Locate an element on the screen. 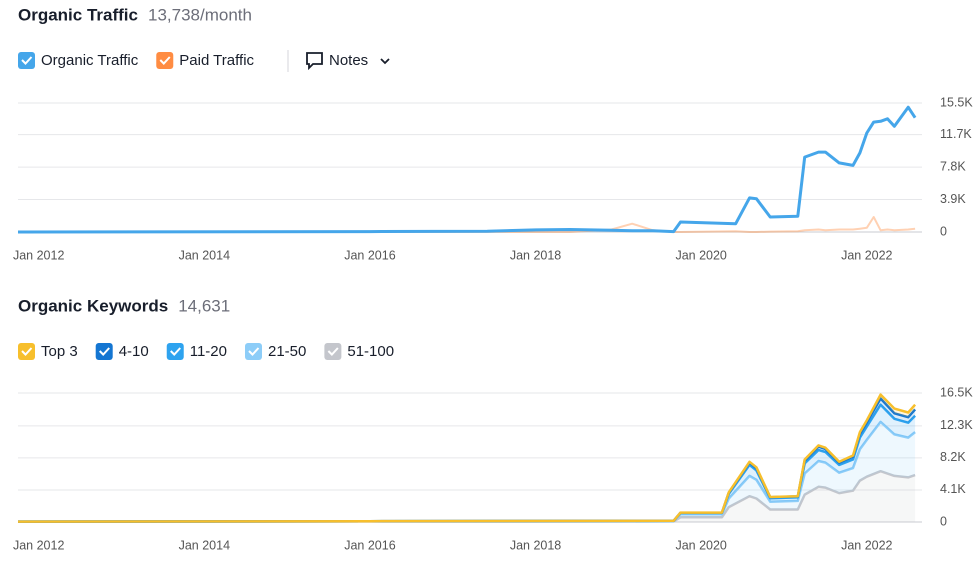 This screenshot has height=578, width=980. legend-label: 11-20 is located at coordinates (208, 351).